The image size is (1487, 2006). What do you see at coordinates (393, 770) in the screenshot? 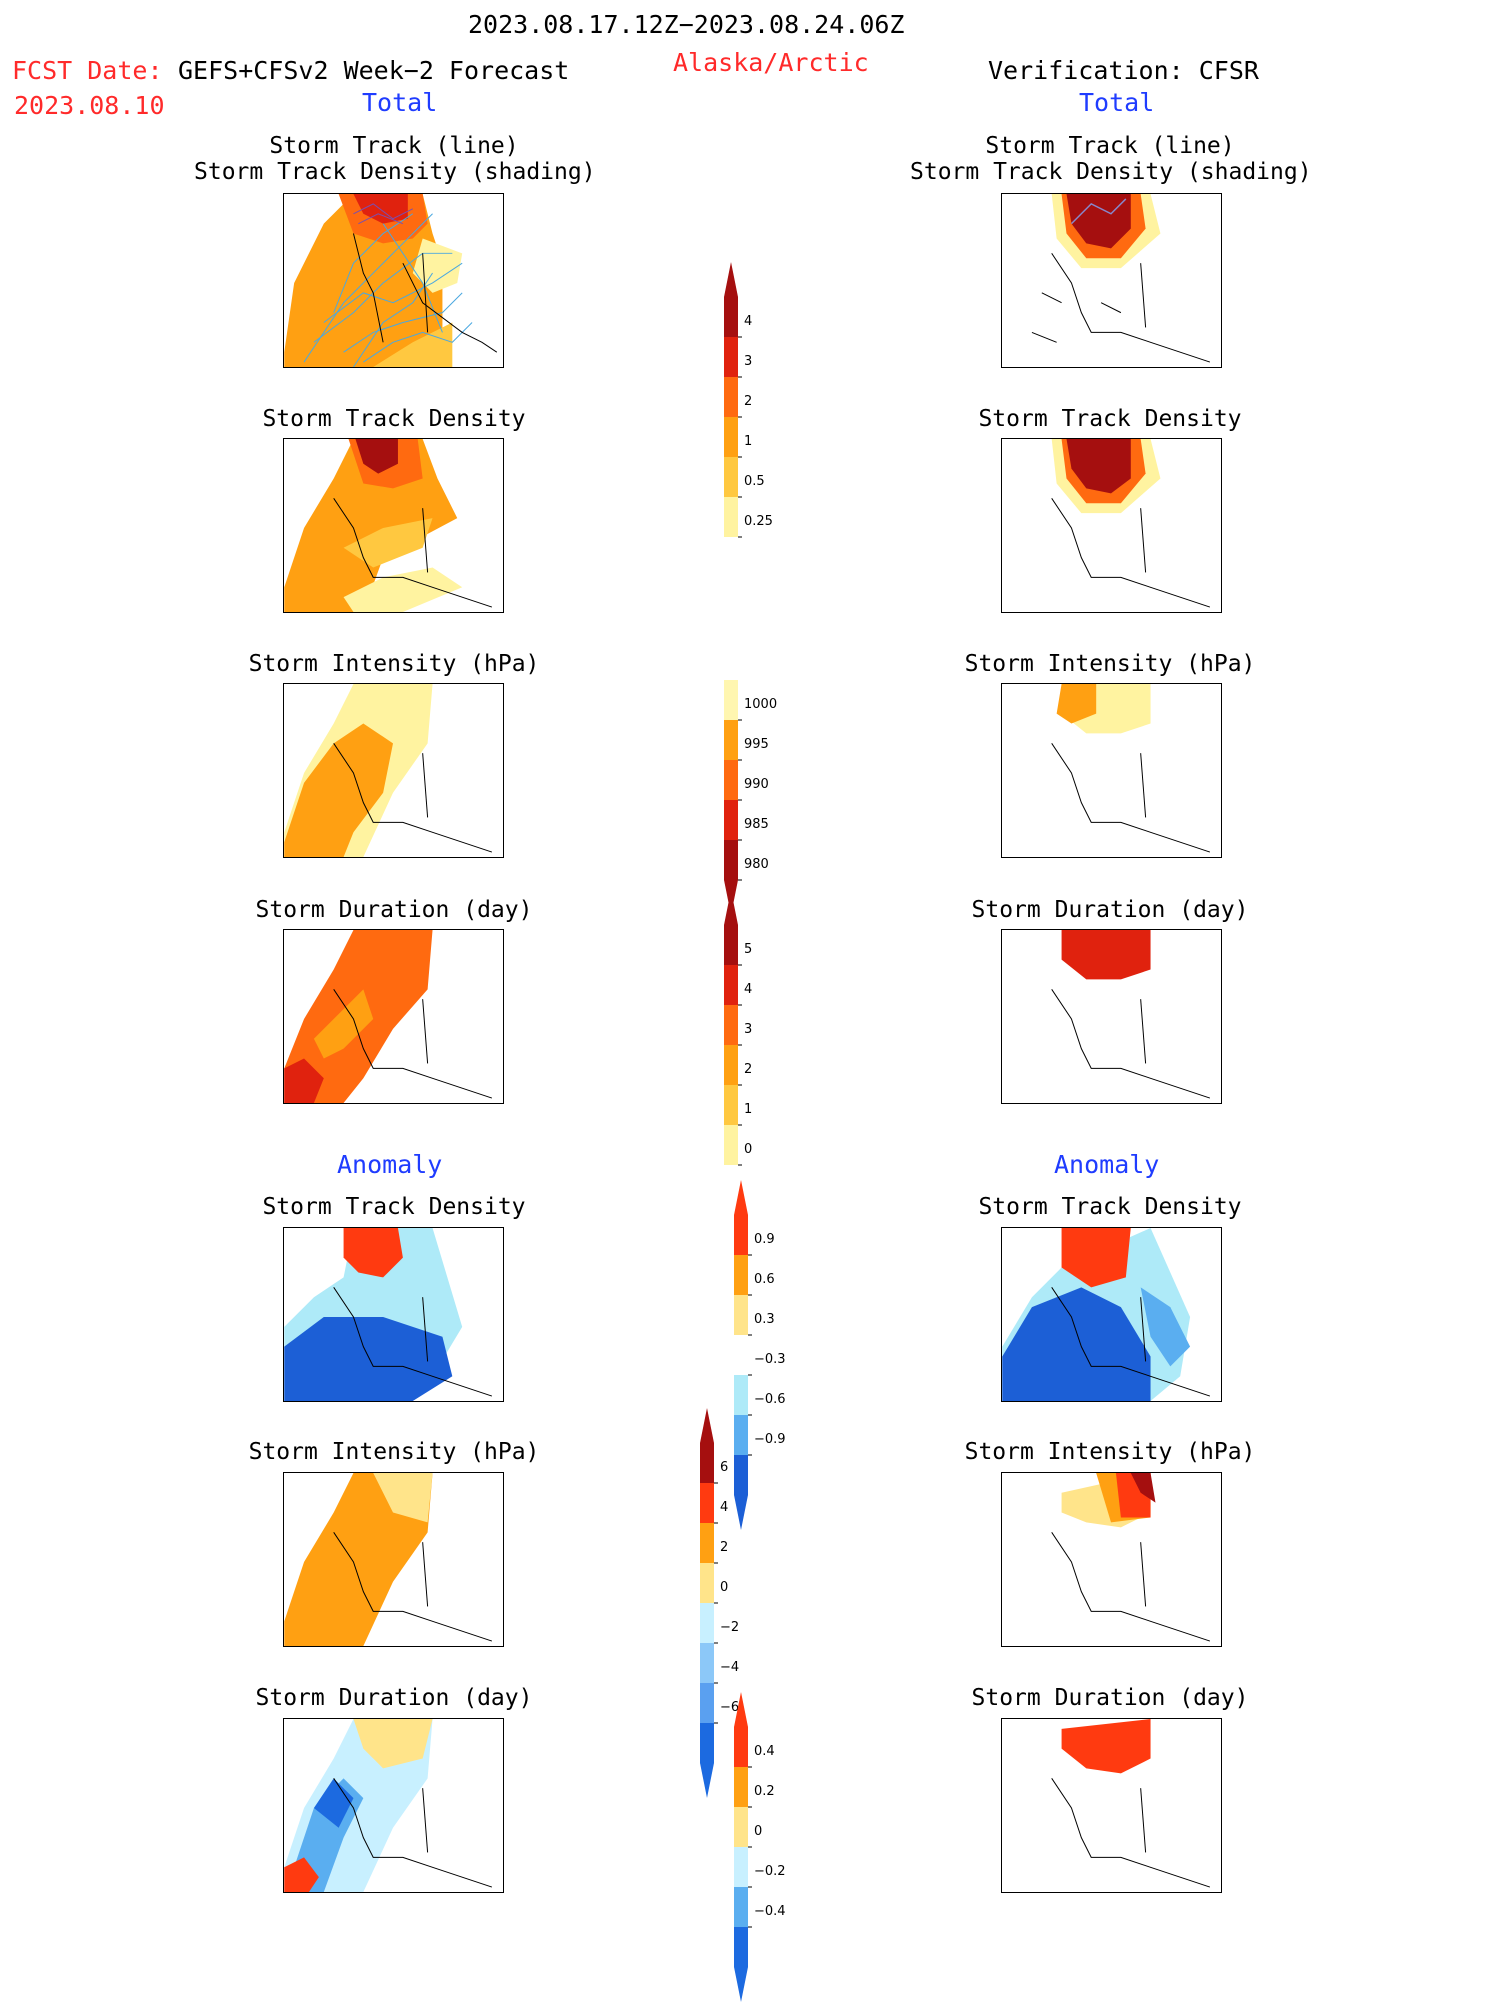
I see `map-intensity-forecast` at bounding box center [393, 770].